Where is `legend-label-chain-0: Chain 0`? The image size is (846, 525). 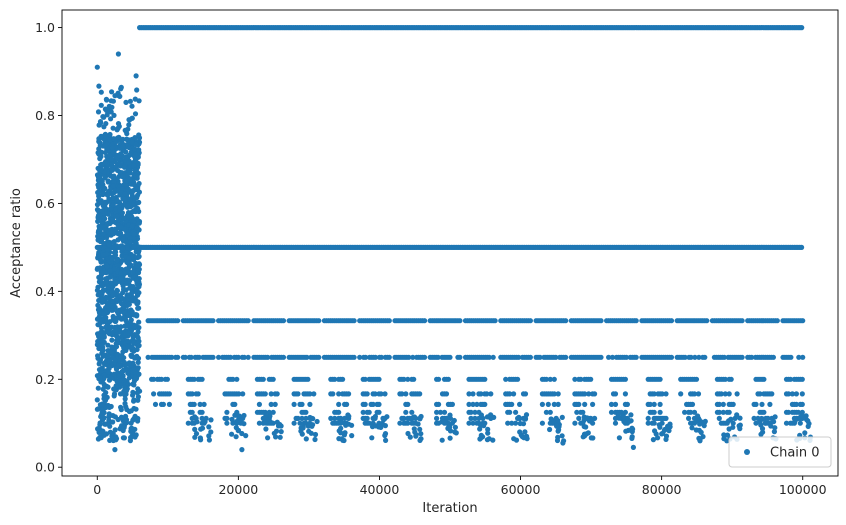 legend-label-chain-0: Chain 0 is located at coordinates (795, 453).